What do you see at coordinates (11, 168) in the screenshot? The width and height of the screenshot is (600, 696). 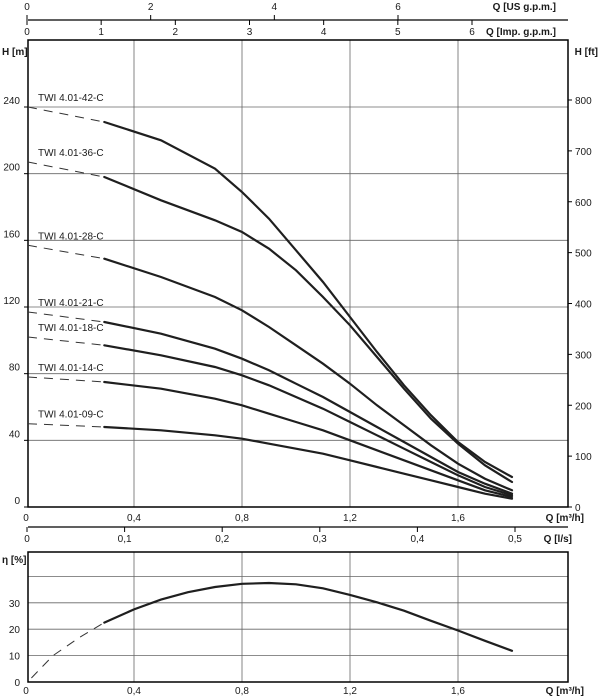 I see `head-m-tick-5: 200` at bounding box center [11, 168].